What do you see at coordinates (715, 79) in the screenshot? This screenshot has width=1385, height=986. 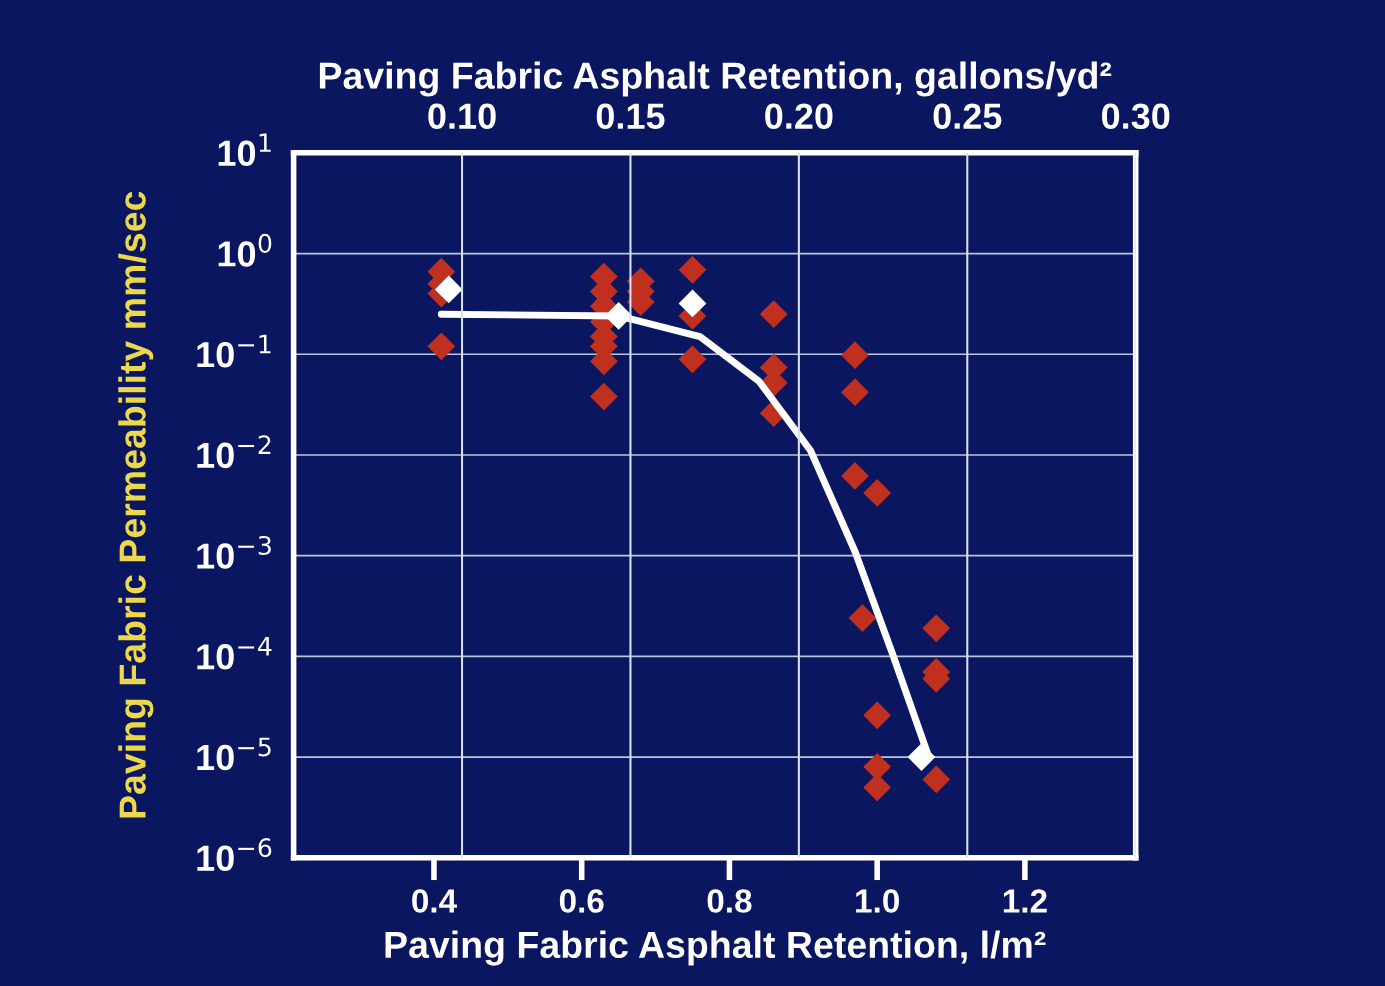 I see `x2-axis-title: Paving Fabric Asphalt Retention, gallons/yd²` at bounding box center [715, 79].